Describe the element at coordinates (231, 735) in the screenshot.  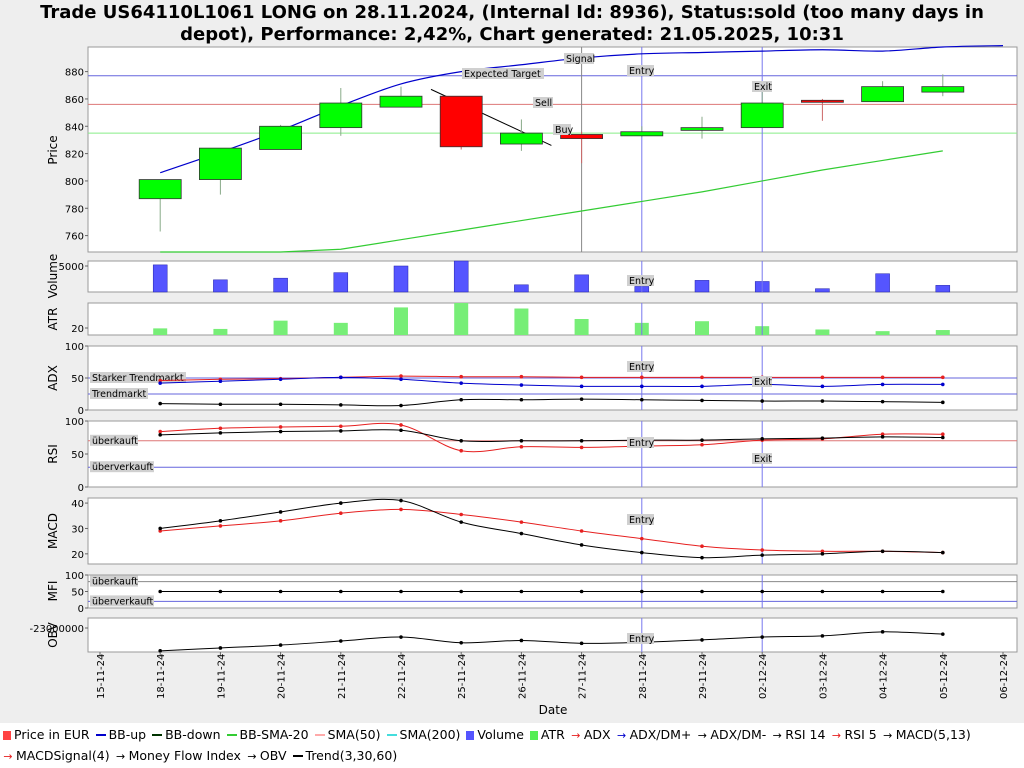
I see `legend-line-swatch` at that location.